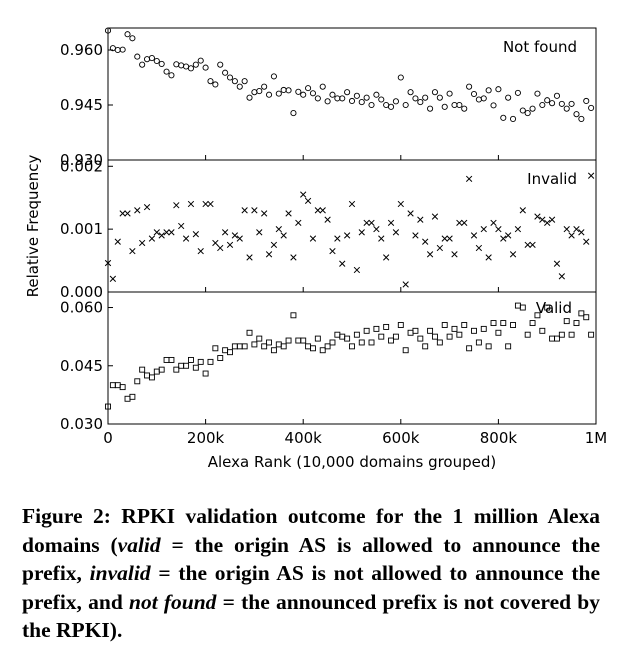 The height and width of the screenshot is (661, 625). What do you see at coordinates (499, 438) in the screenshot?
I see `x-tick-label: 800k` at bounding box center [499, 438].